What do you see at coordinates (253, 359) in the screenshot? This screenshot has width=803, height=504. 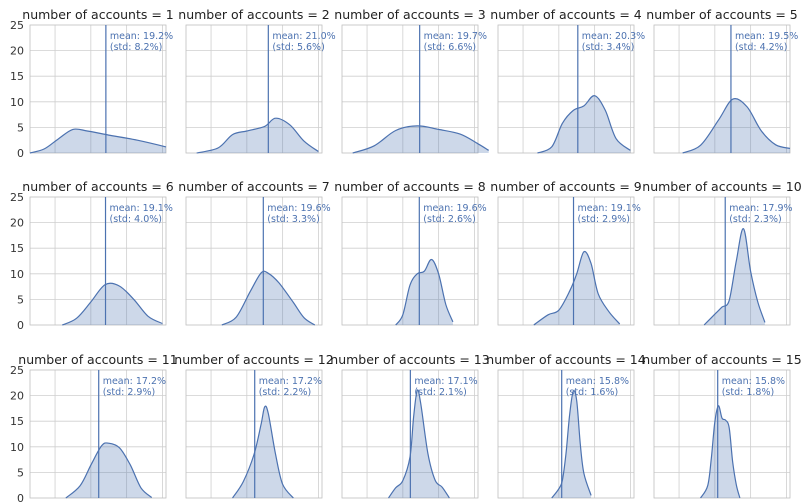 I see `panel-title: number of accounts = 12` at bounding box center [253, 359].